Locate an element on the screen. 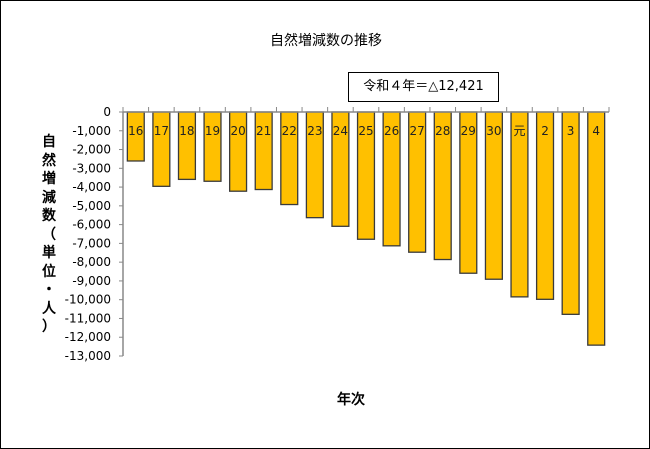 This screenshot has width=650, height=449. category-label: 26 is located at coordinates (391, 131).